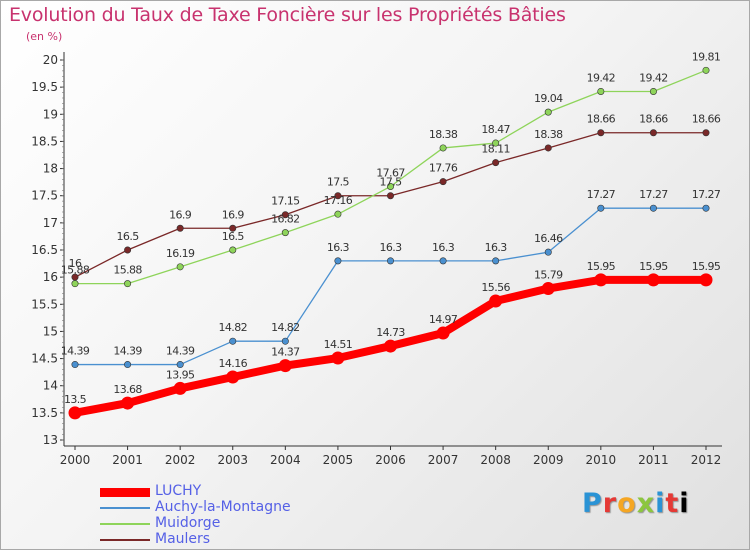 The width and height of the screenshot is (750, 550). I want to click on logo-letter: P, so click(592, 503).